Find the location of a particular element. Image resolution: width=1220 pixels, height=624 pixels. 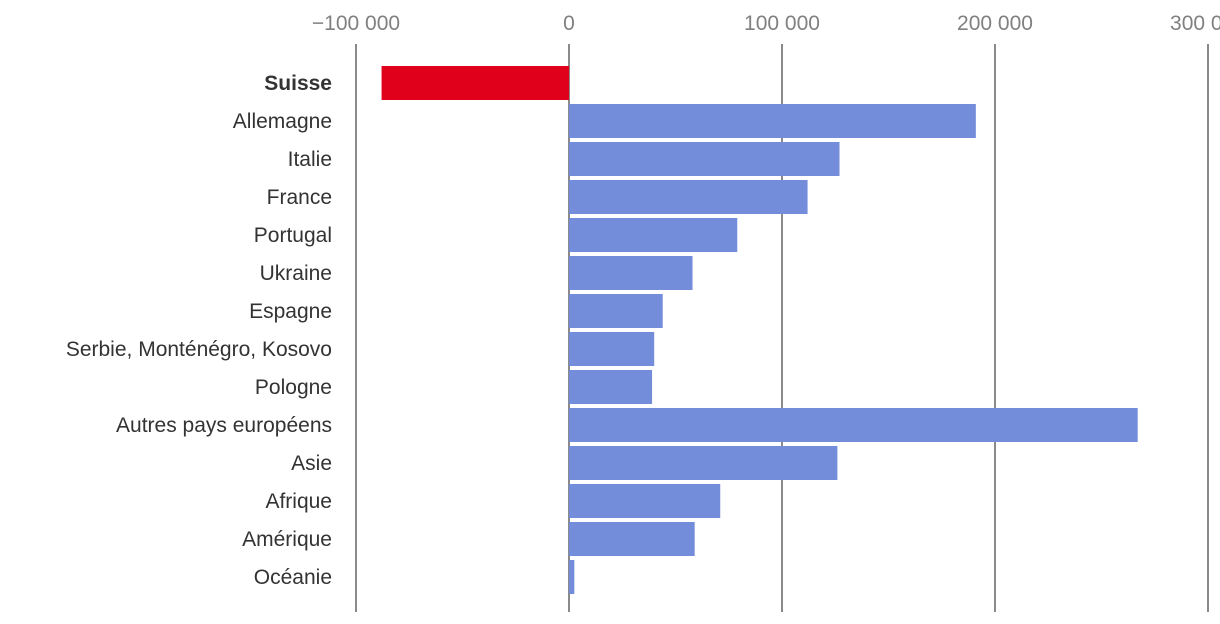

bar-suisse is located at coordinates (475, 83).